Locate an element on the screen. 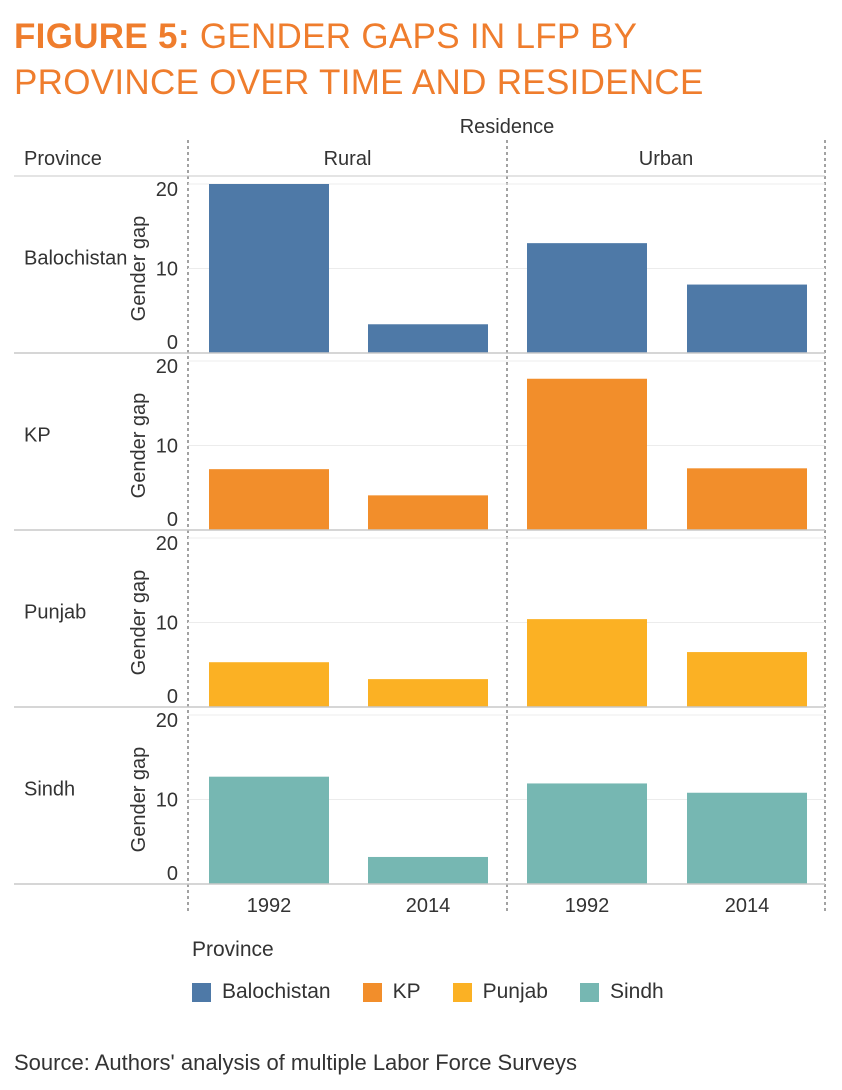 The width and height of the screenshot is (842, 1090). bar-kp-rural-2014 is located at coordinates (428, 512).